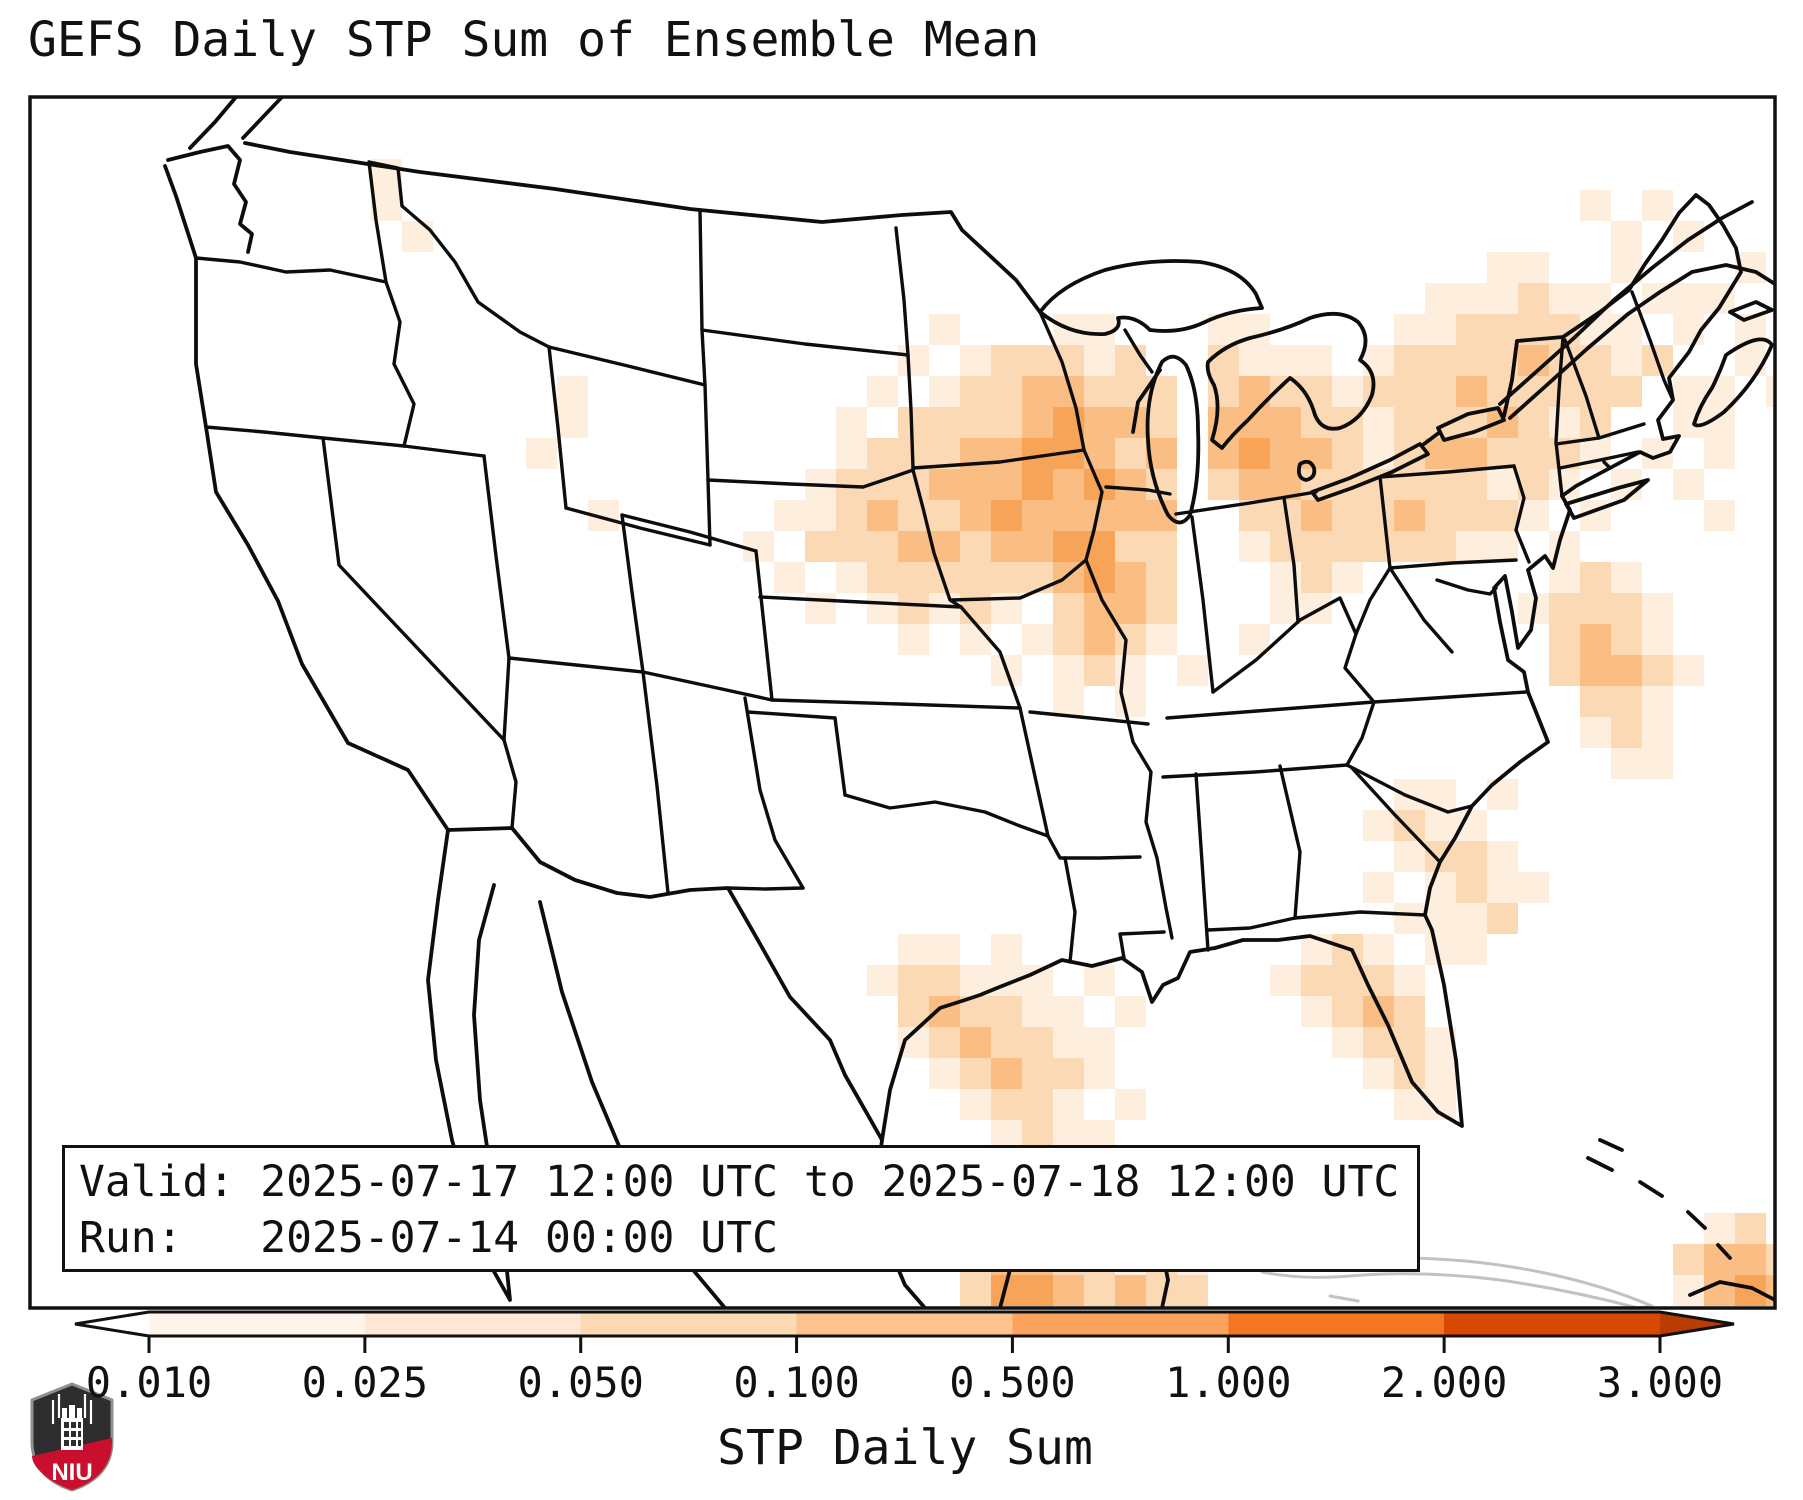 The height and width of the screenshot is (1500, 1803). Describe the element at coordinates (905, 1448) in the screenshot. I see `colorbar-label: STP Daily Sum` at that location.